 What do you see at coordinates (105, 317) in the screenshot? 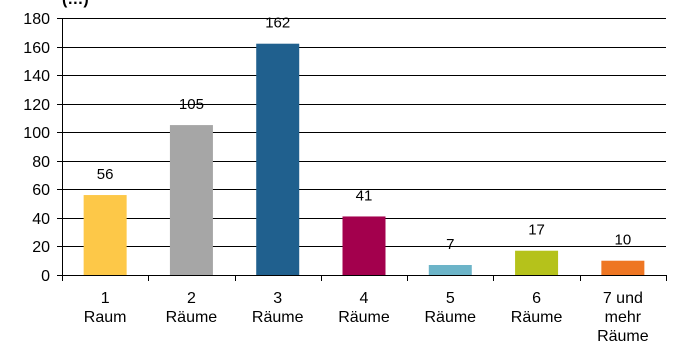
I see `x-category-label: Raum` at bounding box center [105, 317].